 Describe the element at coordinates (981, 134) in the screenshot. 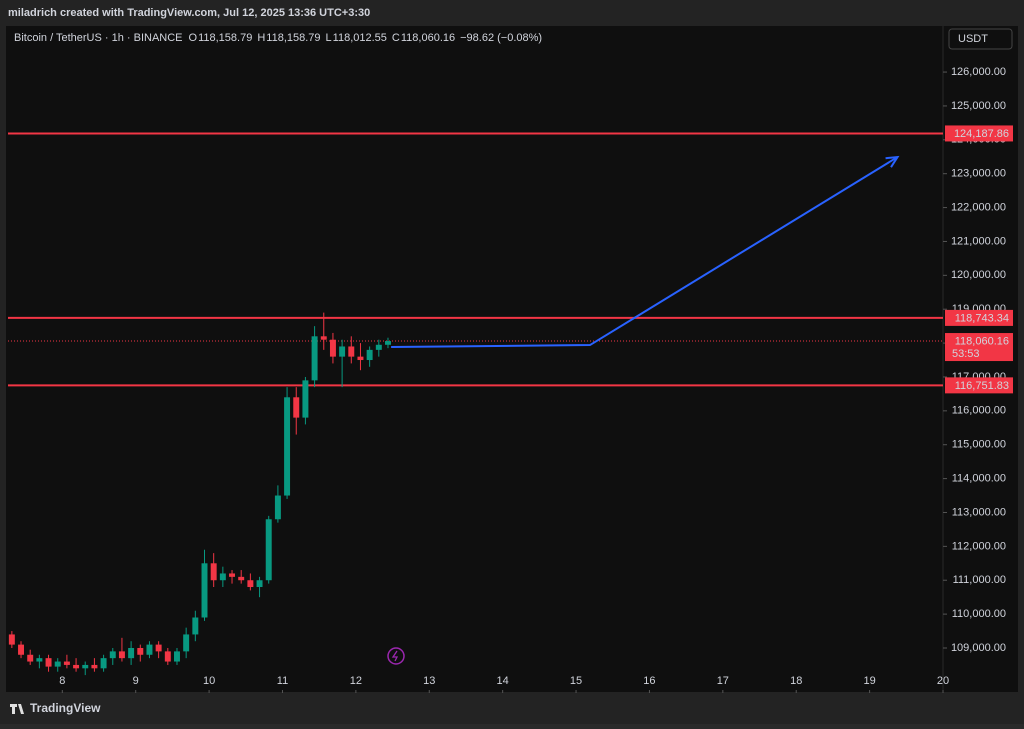

I see `level-label: 124,187.86` at that location.